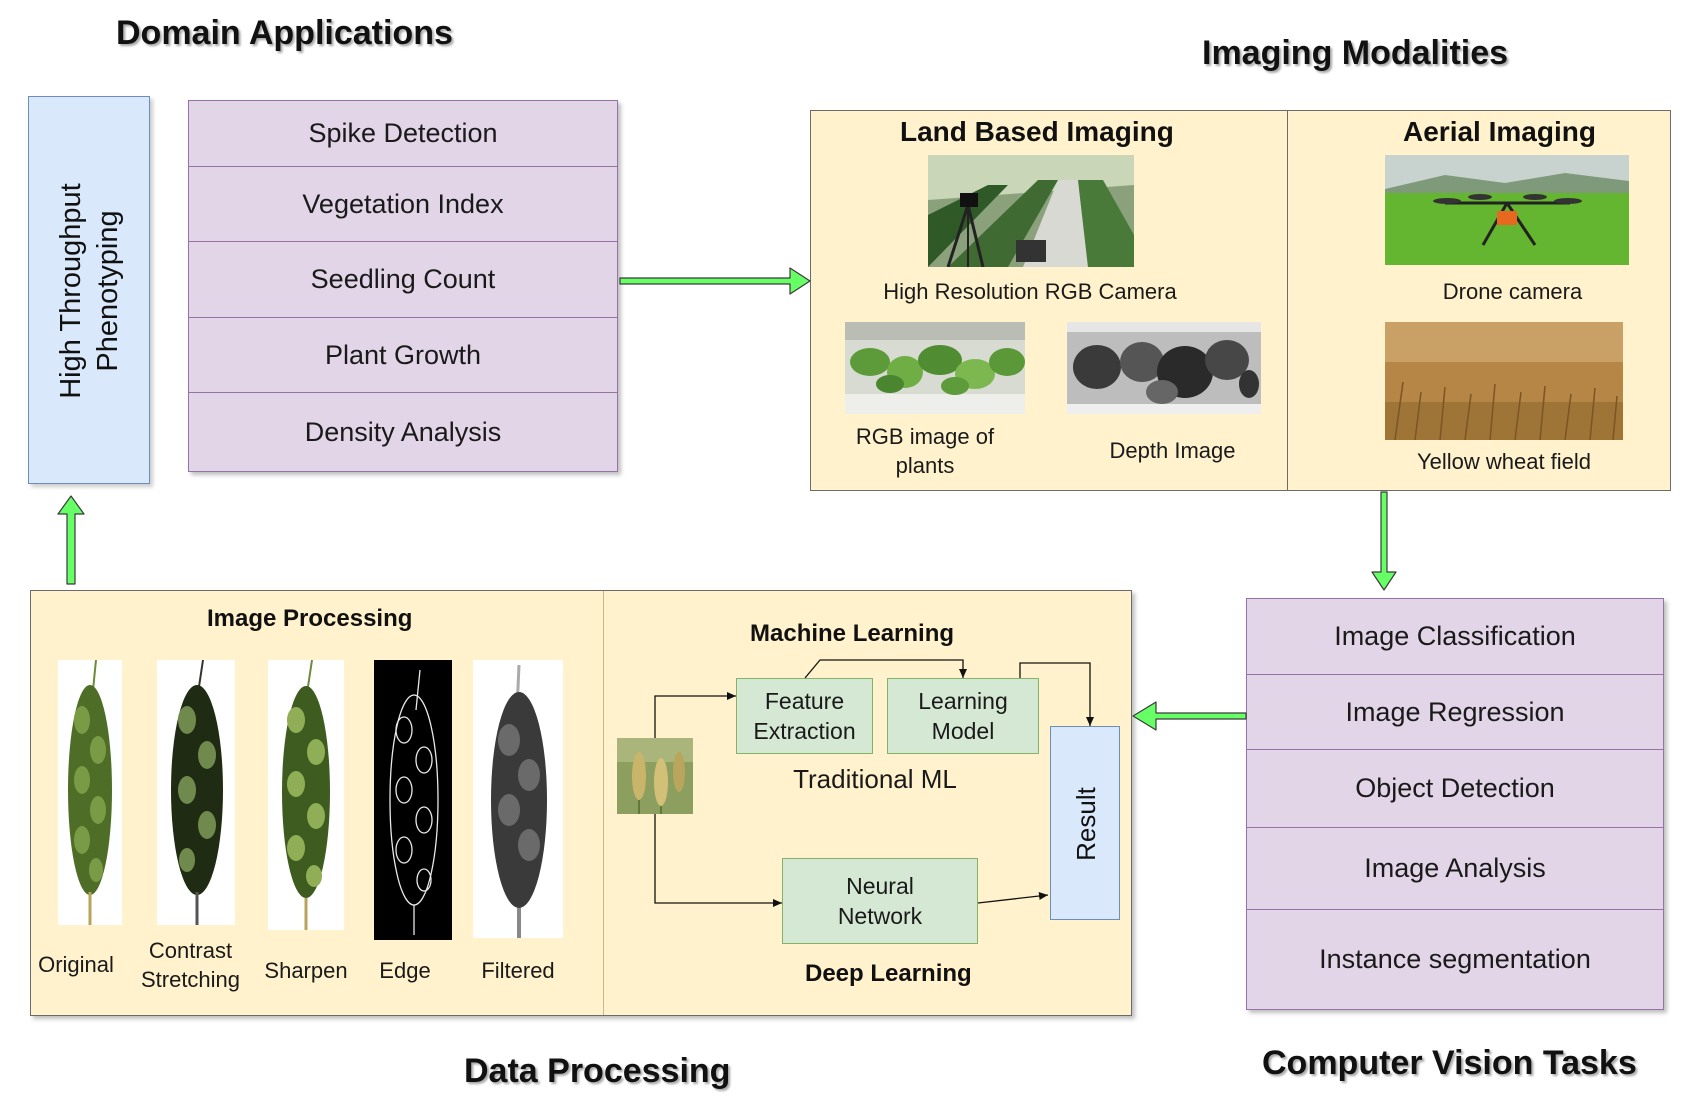 Image resolution: width=1685 pixels, height=1109 pixels. What do you see at coordinates (196, 792) in the screenshot?
I see `contrast-spike-icon` at bounding box center [196, 792].